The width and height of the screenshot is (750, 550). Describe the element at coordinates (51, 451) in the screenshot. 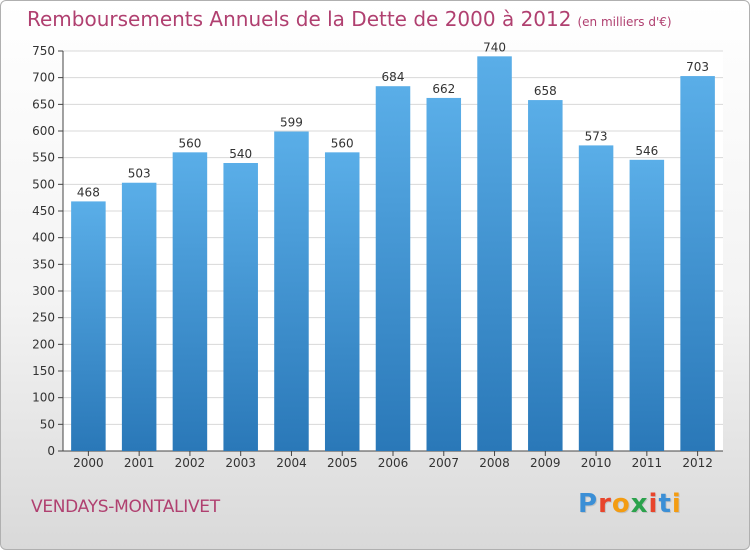

I see `y-tick-label: 0` at that location.